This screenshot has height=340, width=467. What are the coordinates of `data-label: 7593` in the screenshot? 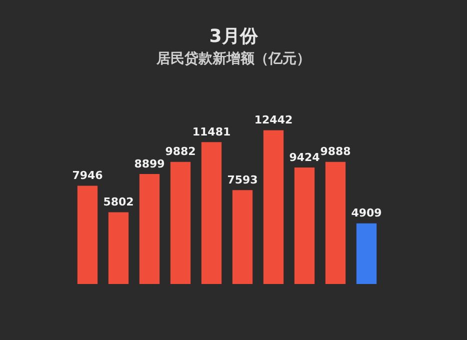 It's located at (242, 180).